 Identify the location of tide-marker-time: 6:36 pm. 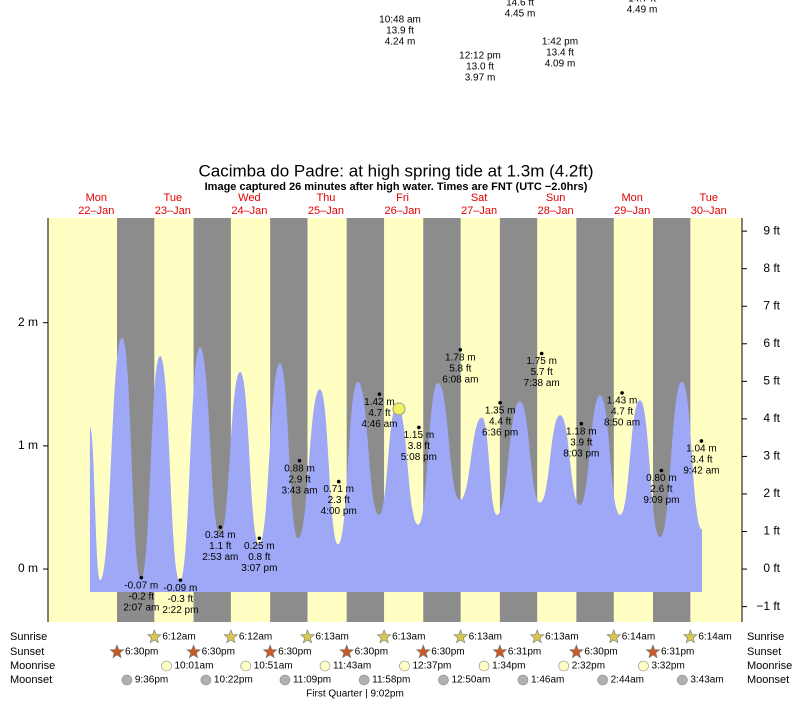
(500, 432).